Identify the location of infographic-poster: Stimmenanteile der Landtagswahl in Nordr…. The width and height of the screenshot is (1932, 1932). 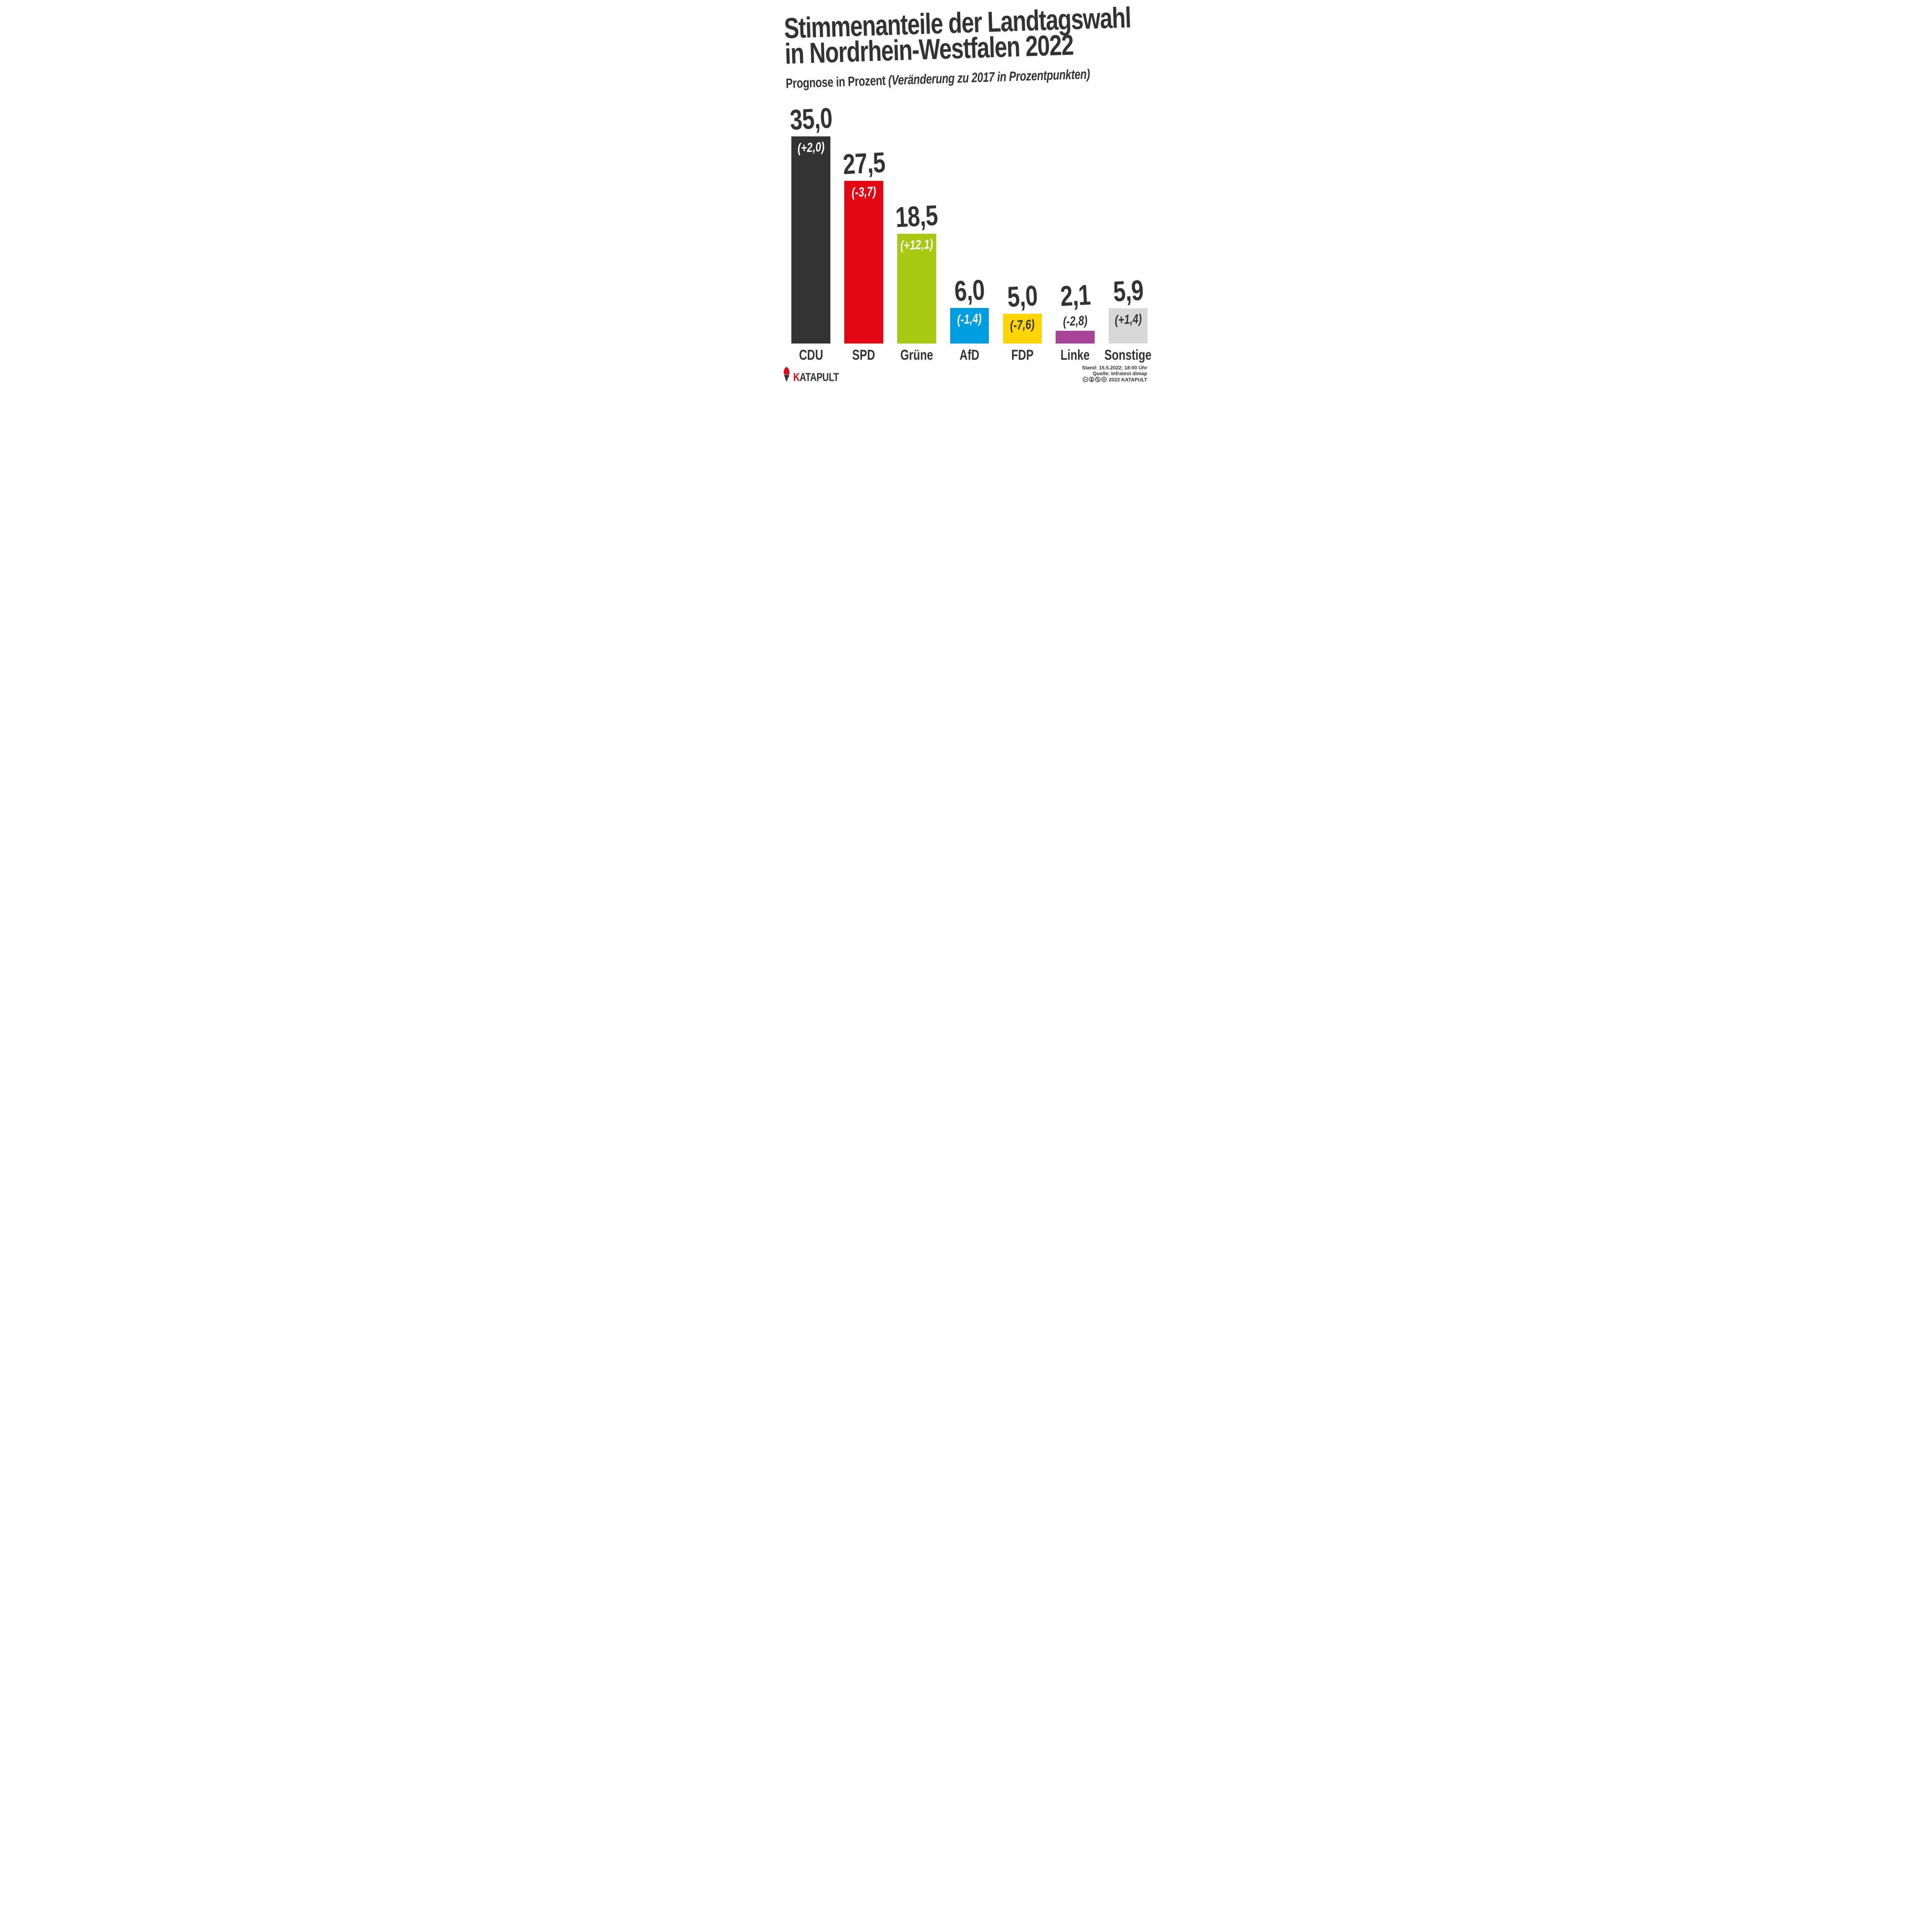
(966, 193).